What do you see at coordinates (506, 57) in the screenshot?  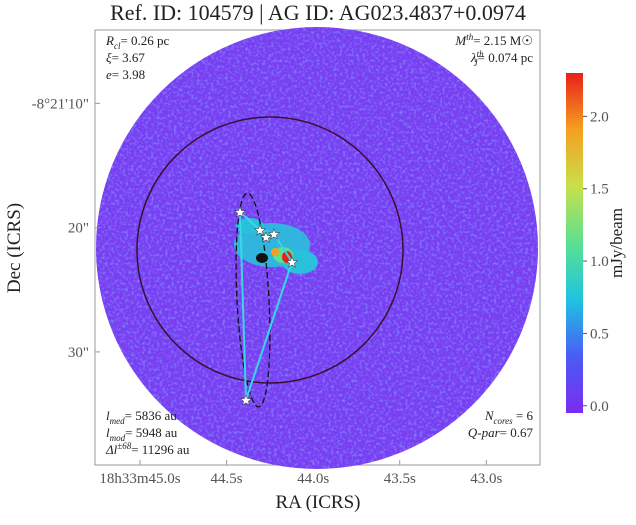 I see `annotation-text: = 0.074 pc` at bounding box center [506, 57].